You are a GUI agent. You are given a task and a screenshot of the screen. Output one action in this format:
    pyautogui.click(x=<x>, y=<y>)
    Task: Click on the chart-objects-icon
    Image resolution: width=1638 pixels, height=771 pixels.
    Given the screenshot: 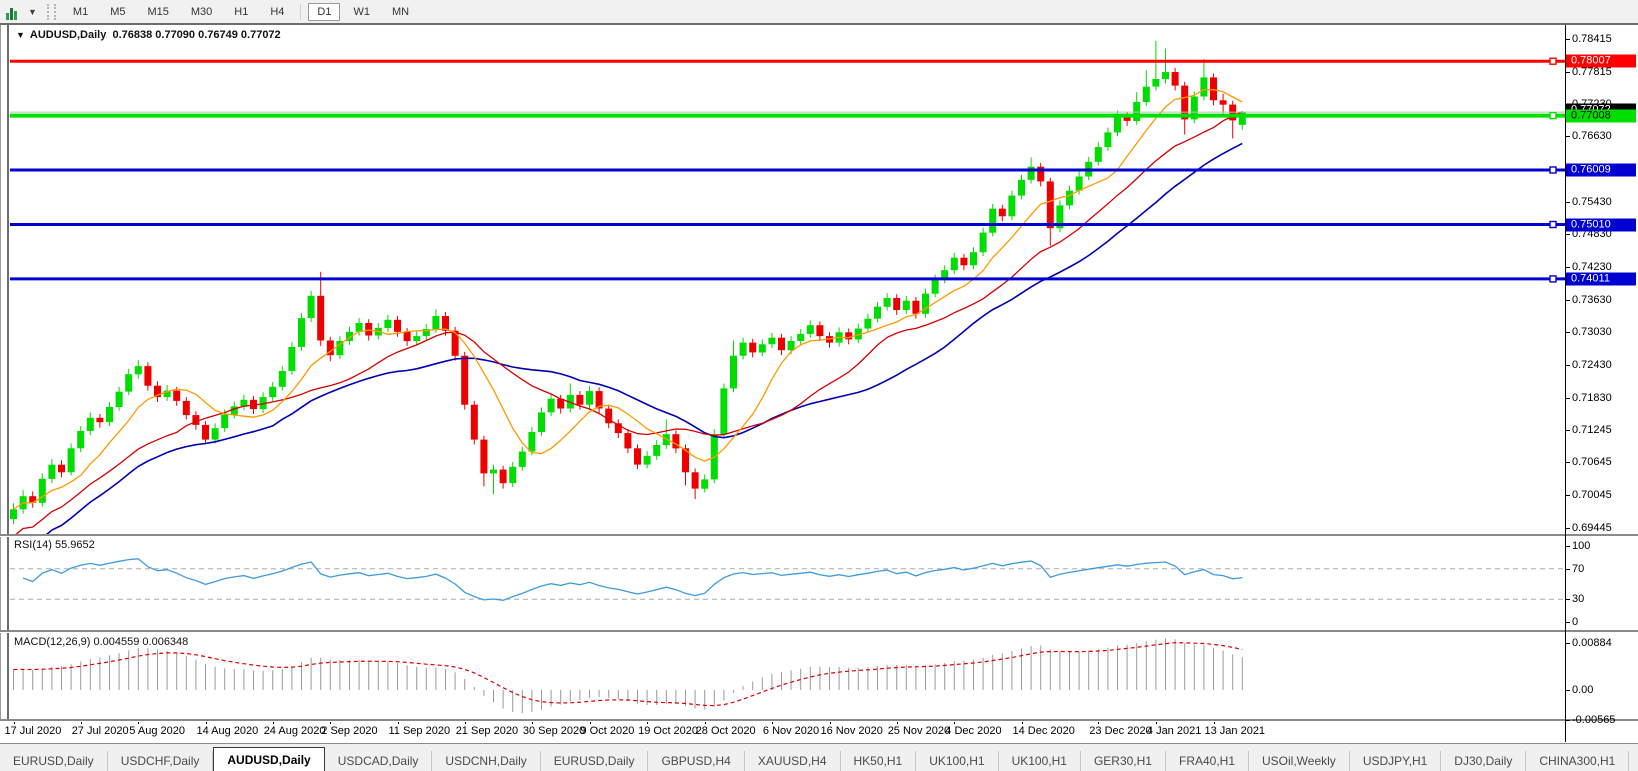 What is the action you would take?
    pyautogui.click(x=15, y=12)
    